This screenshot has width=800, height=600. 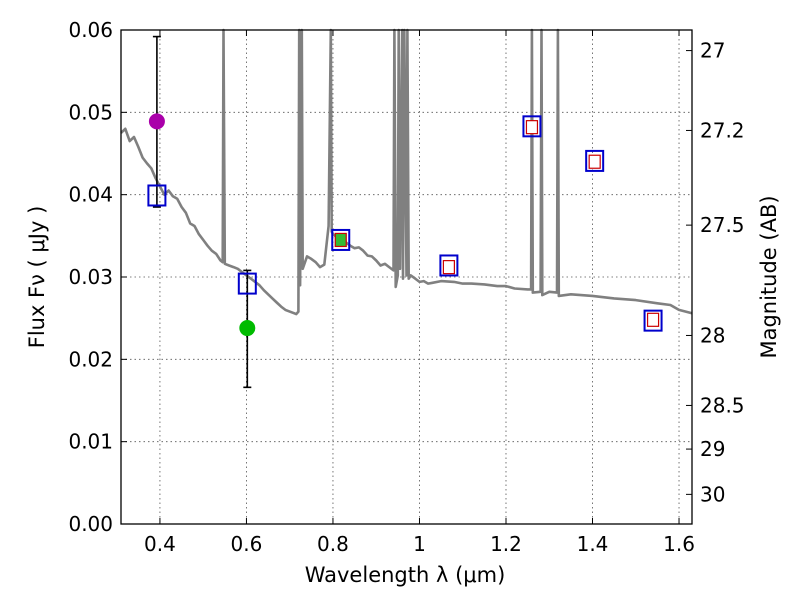 What do you see at coordinates (712, 335) in the screenshot?
I see `y2-tick-label: 28` at bounding box center [712, 335].